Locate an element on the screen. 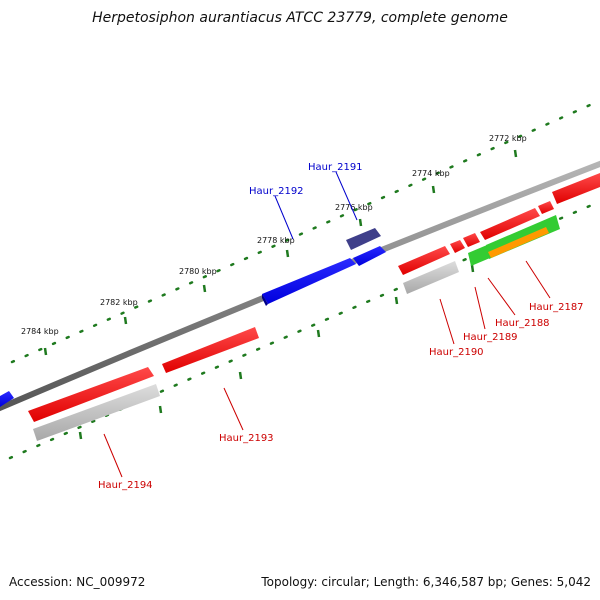  label-haur-2187: Haur_2187 is located at coordinates (556, 307).